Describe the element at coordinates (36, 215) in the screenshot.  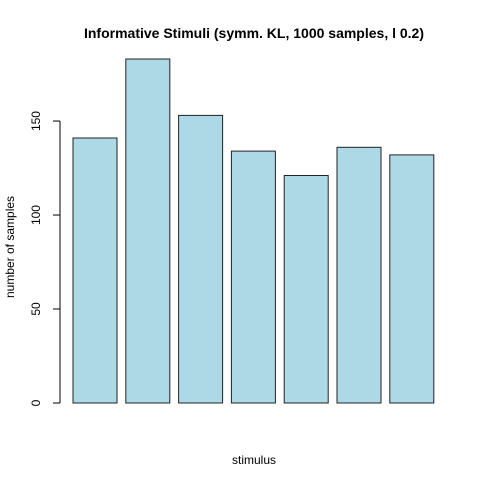
I see `y-tick-label-100: 100` at that location.